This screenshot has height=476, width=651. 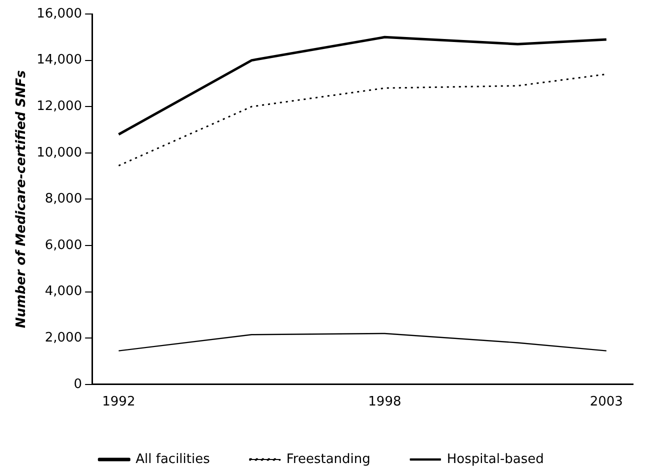 I want to click on y-tick-label: 10,000, so click(x=59, y=152).